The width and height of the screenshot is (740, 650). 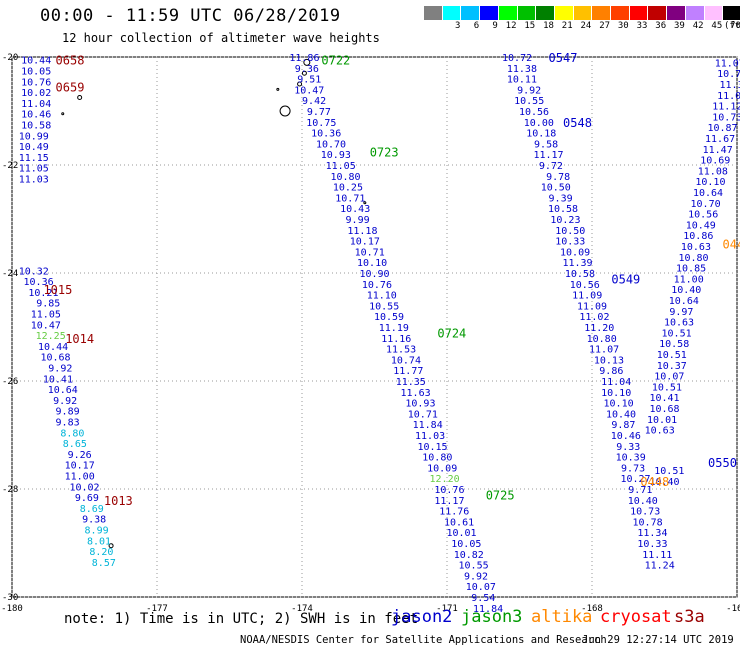 What do you see at coordinates (495, 26) in the screenshot?
I see `scale-label: 9` at bounding box center [495, 26].